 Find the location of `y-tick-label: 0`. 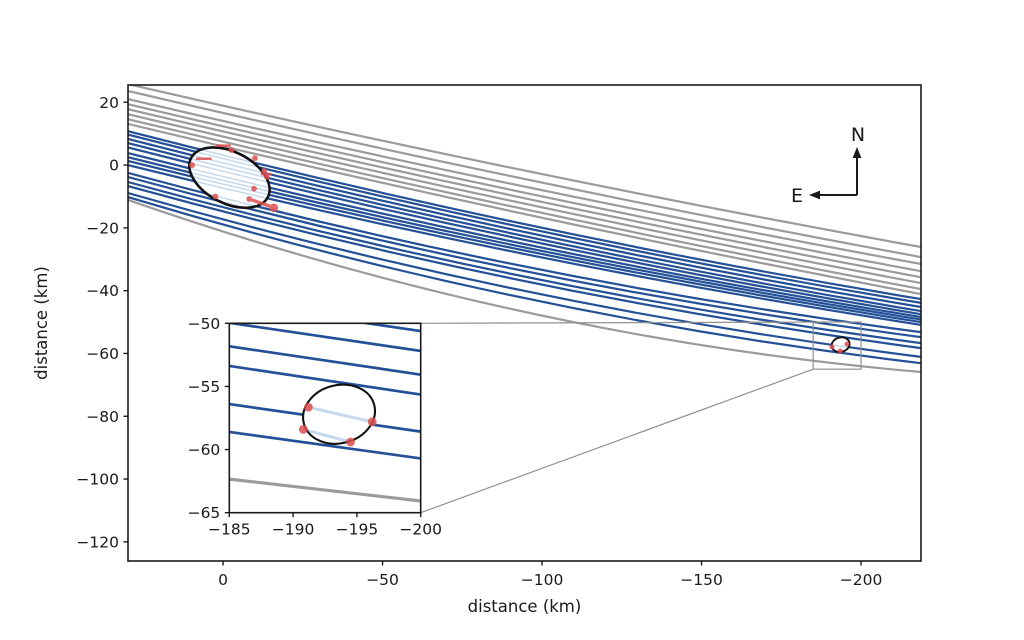

y-tick-label: 0 is located at coordinates (114, 166).